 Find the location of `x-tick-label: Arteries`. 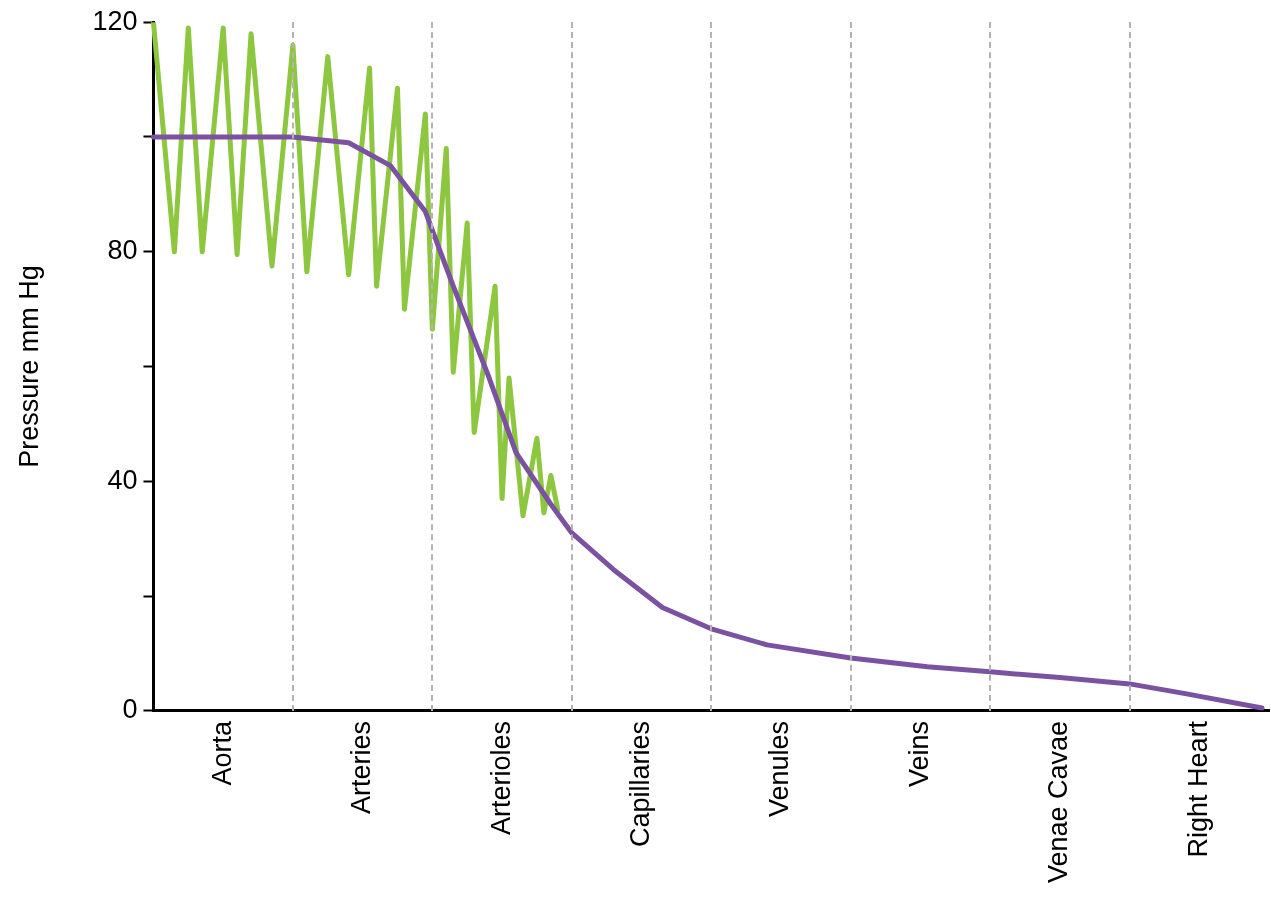

x-tick-label: Arteries is located at coordinates (361, 767).